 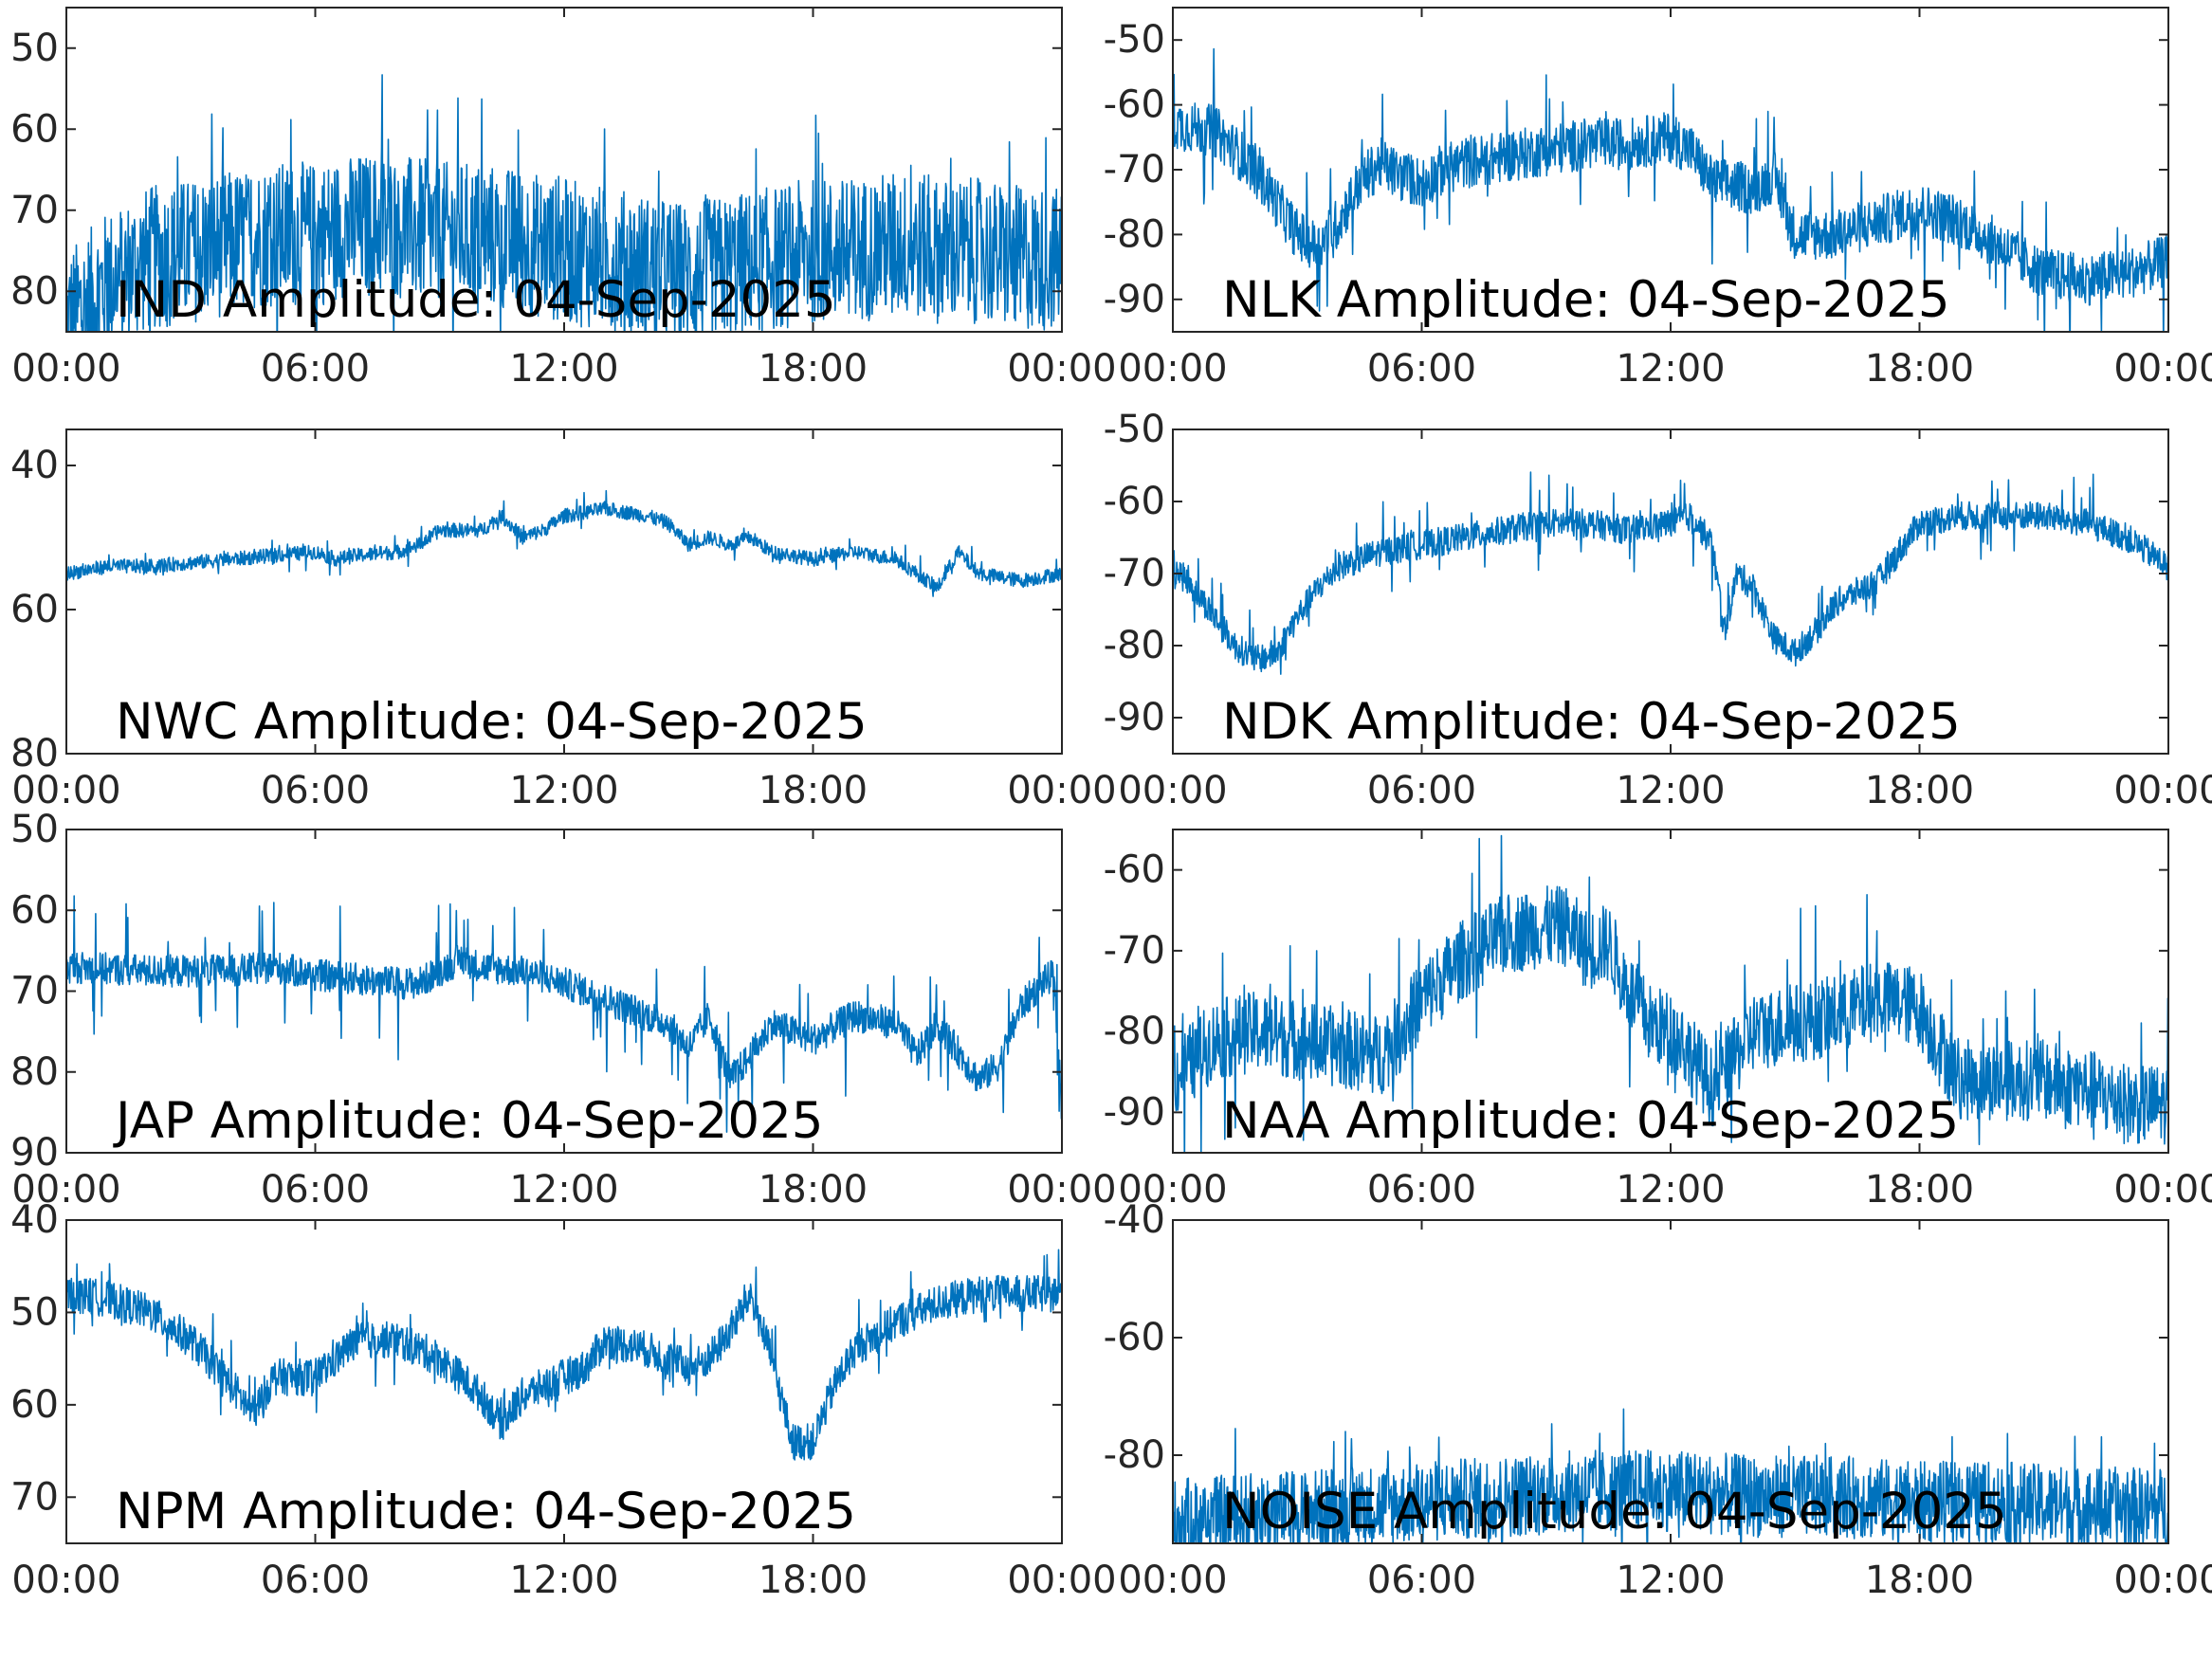 I want to click on chart-jap-x-tick-label: 18:00, so click(x=813, y=1190).